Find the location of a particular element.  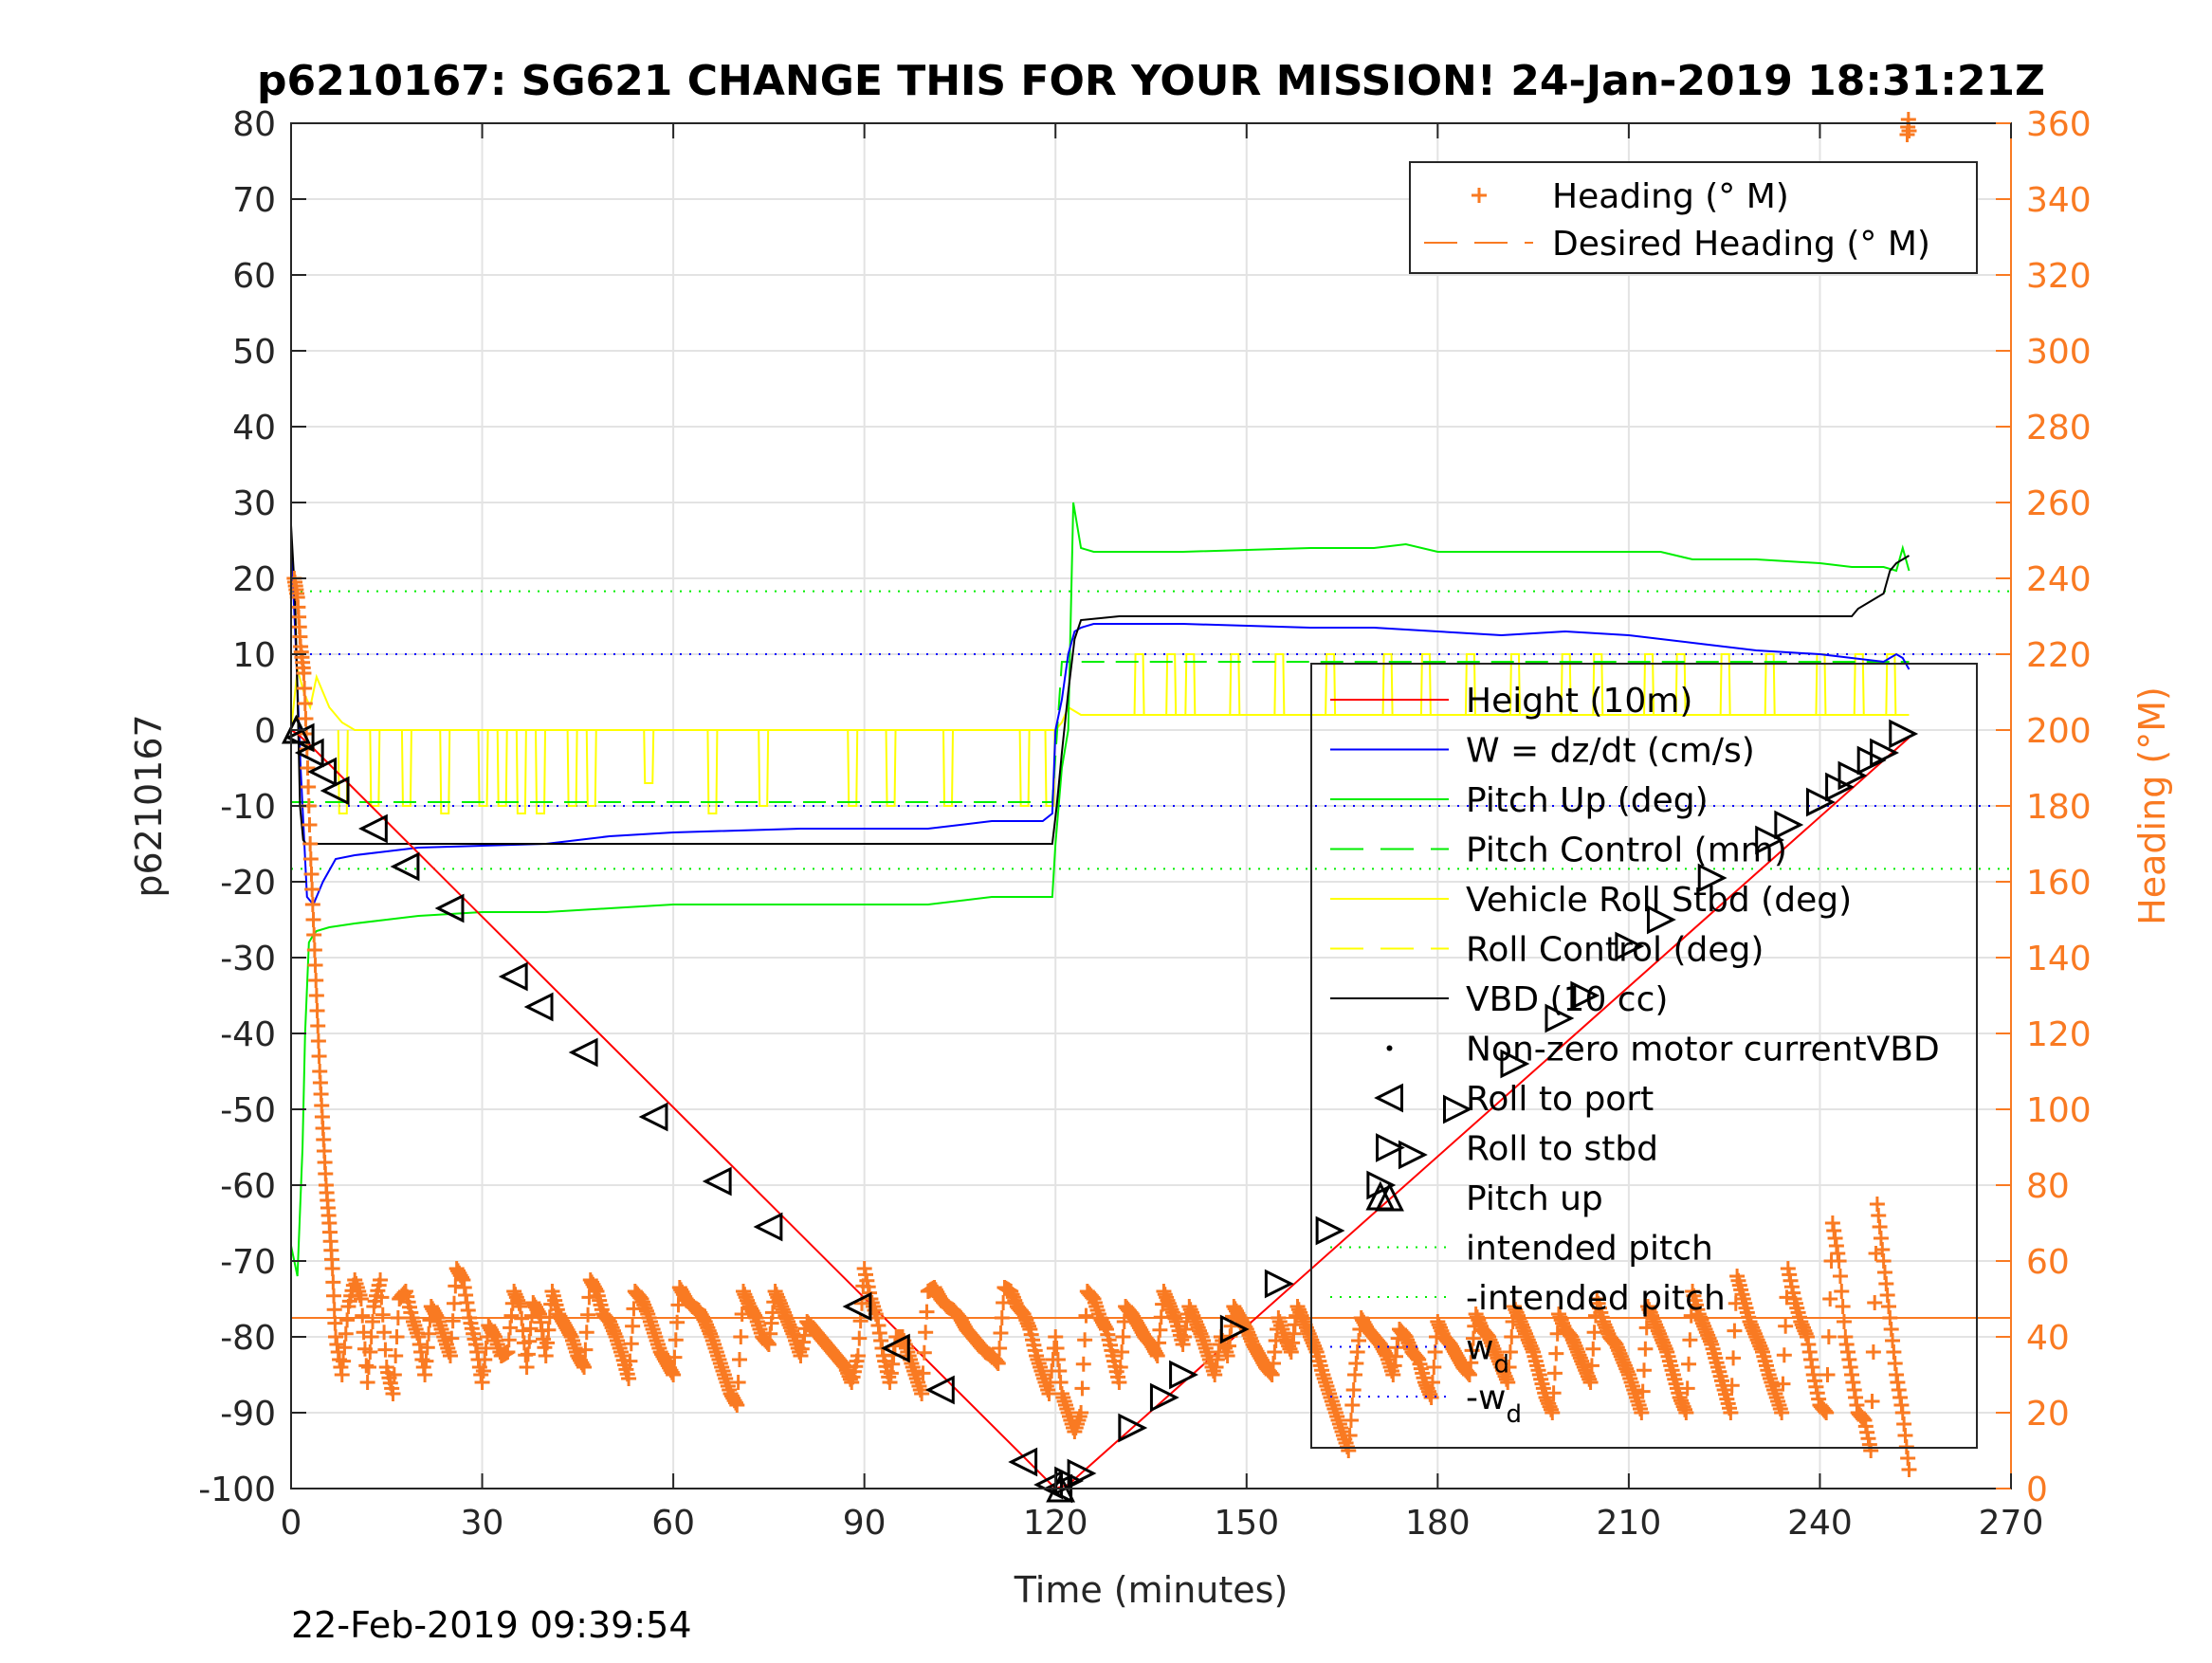

legend-label: VBD (10 cc) is located at coordinates (1567, 999).